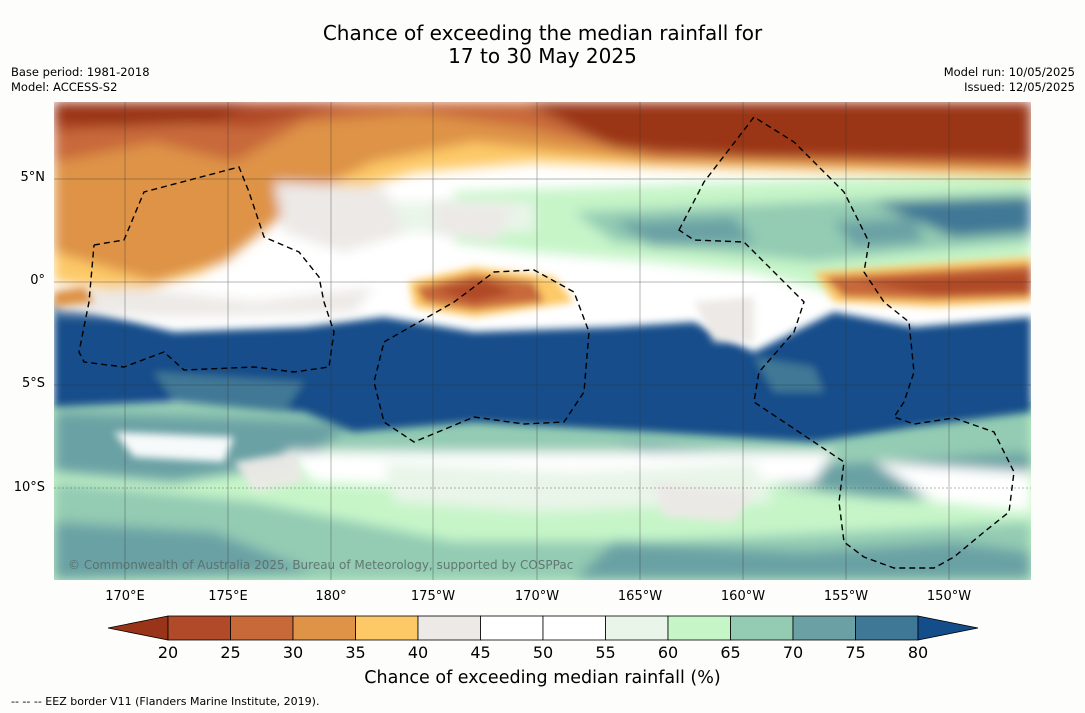  What do you see at coordinates (33, 383) in the screenshot?
I see `lat-label-5s: 5°S` at bounding box center [33, 383].